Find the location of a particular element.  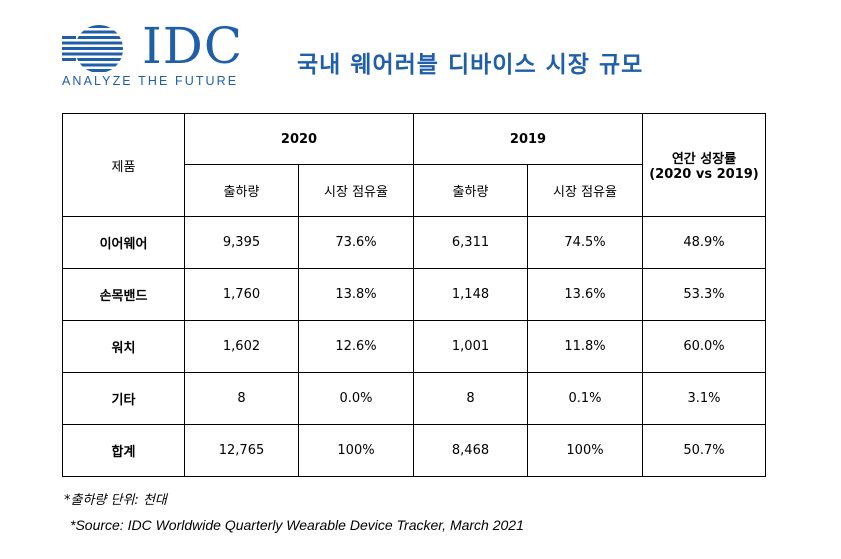

header-share-2020: 시장 점유율 is located at coordinates (356, 190).